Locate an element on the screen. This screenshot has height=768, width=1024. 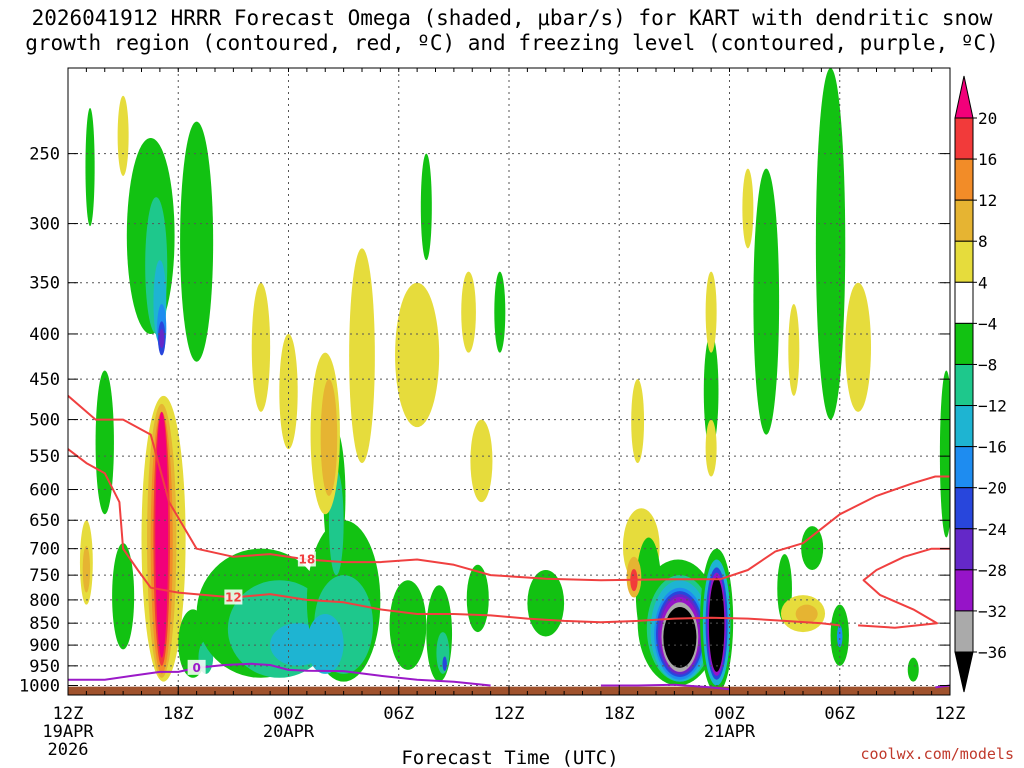
x-axis-title: Forecast Time (UTC) is located at coordinates (509, 757).